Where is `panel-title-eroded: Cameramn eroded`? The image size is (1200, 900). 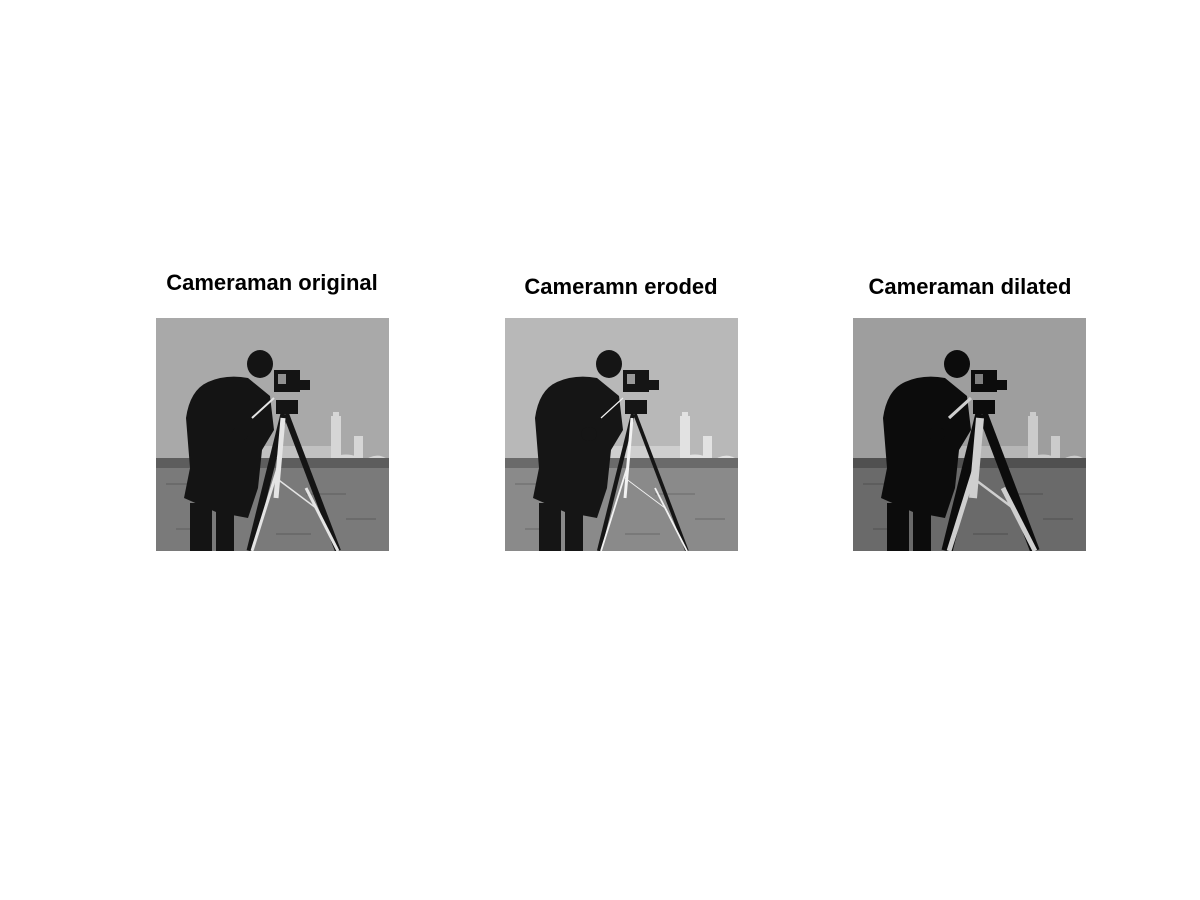 panel-title-eroded: Cameramn eroded is located at coordinates (621, 286).